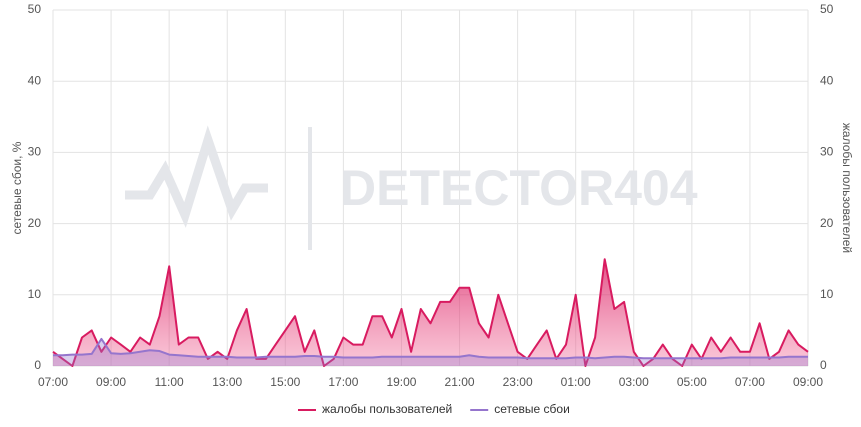  I want to click on x-tick-label: 05:00, so click(692, 382).